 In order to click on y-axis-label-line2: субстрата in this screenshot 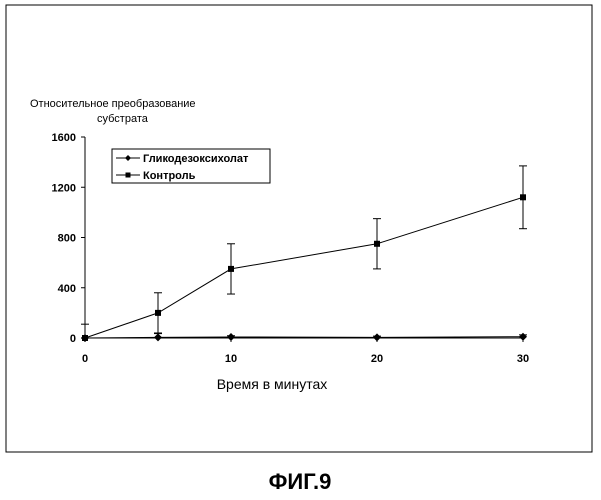, I will do `click(123, 119)`.